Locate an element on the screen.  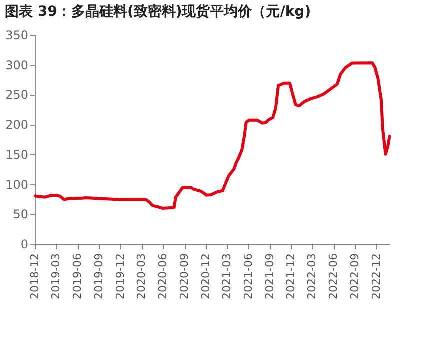
y-tick-label: 200 is located at coordinates (17, 125).